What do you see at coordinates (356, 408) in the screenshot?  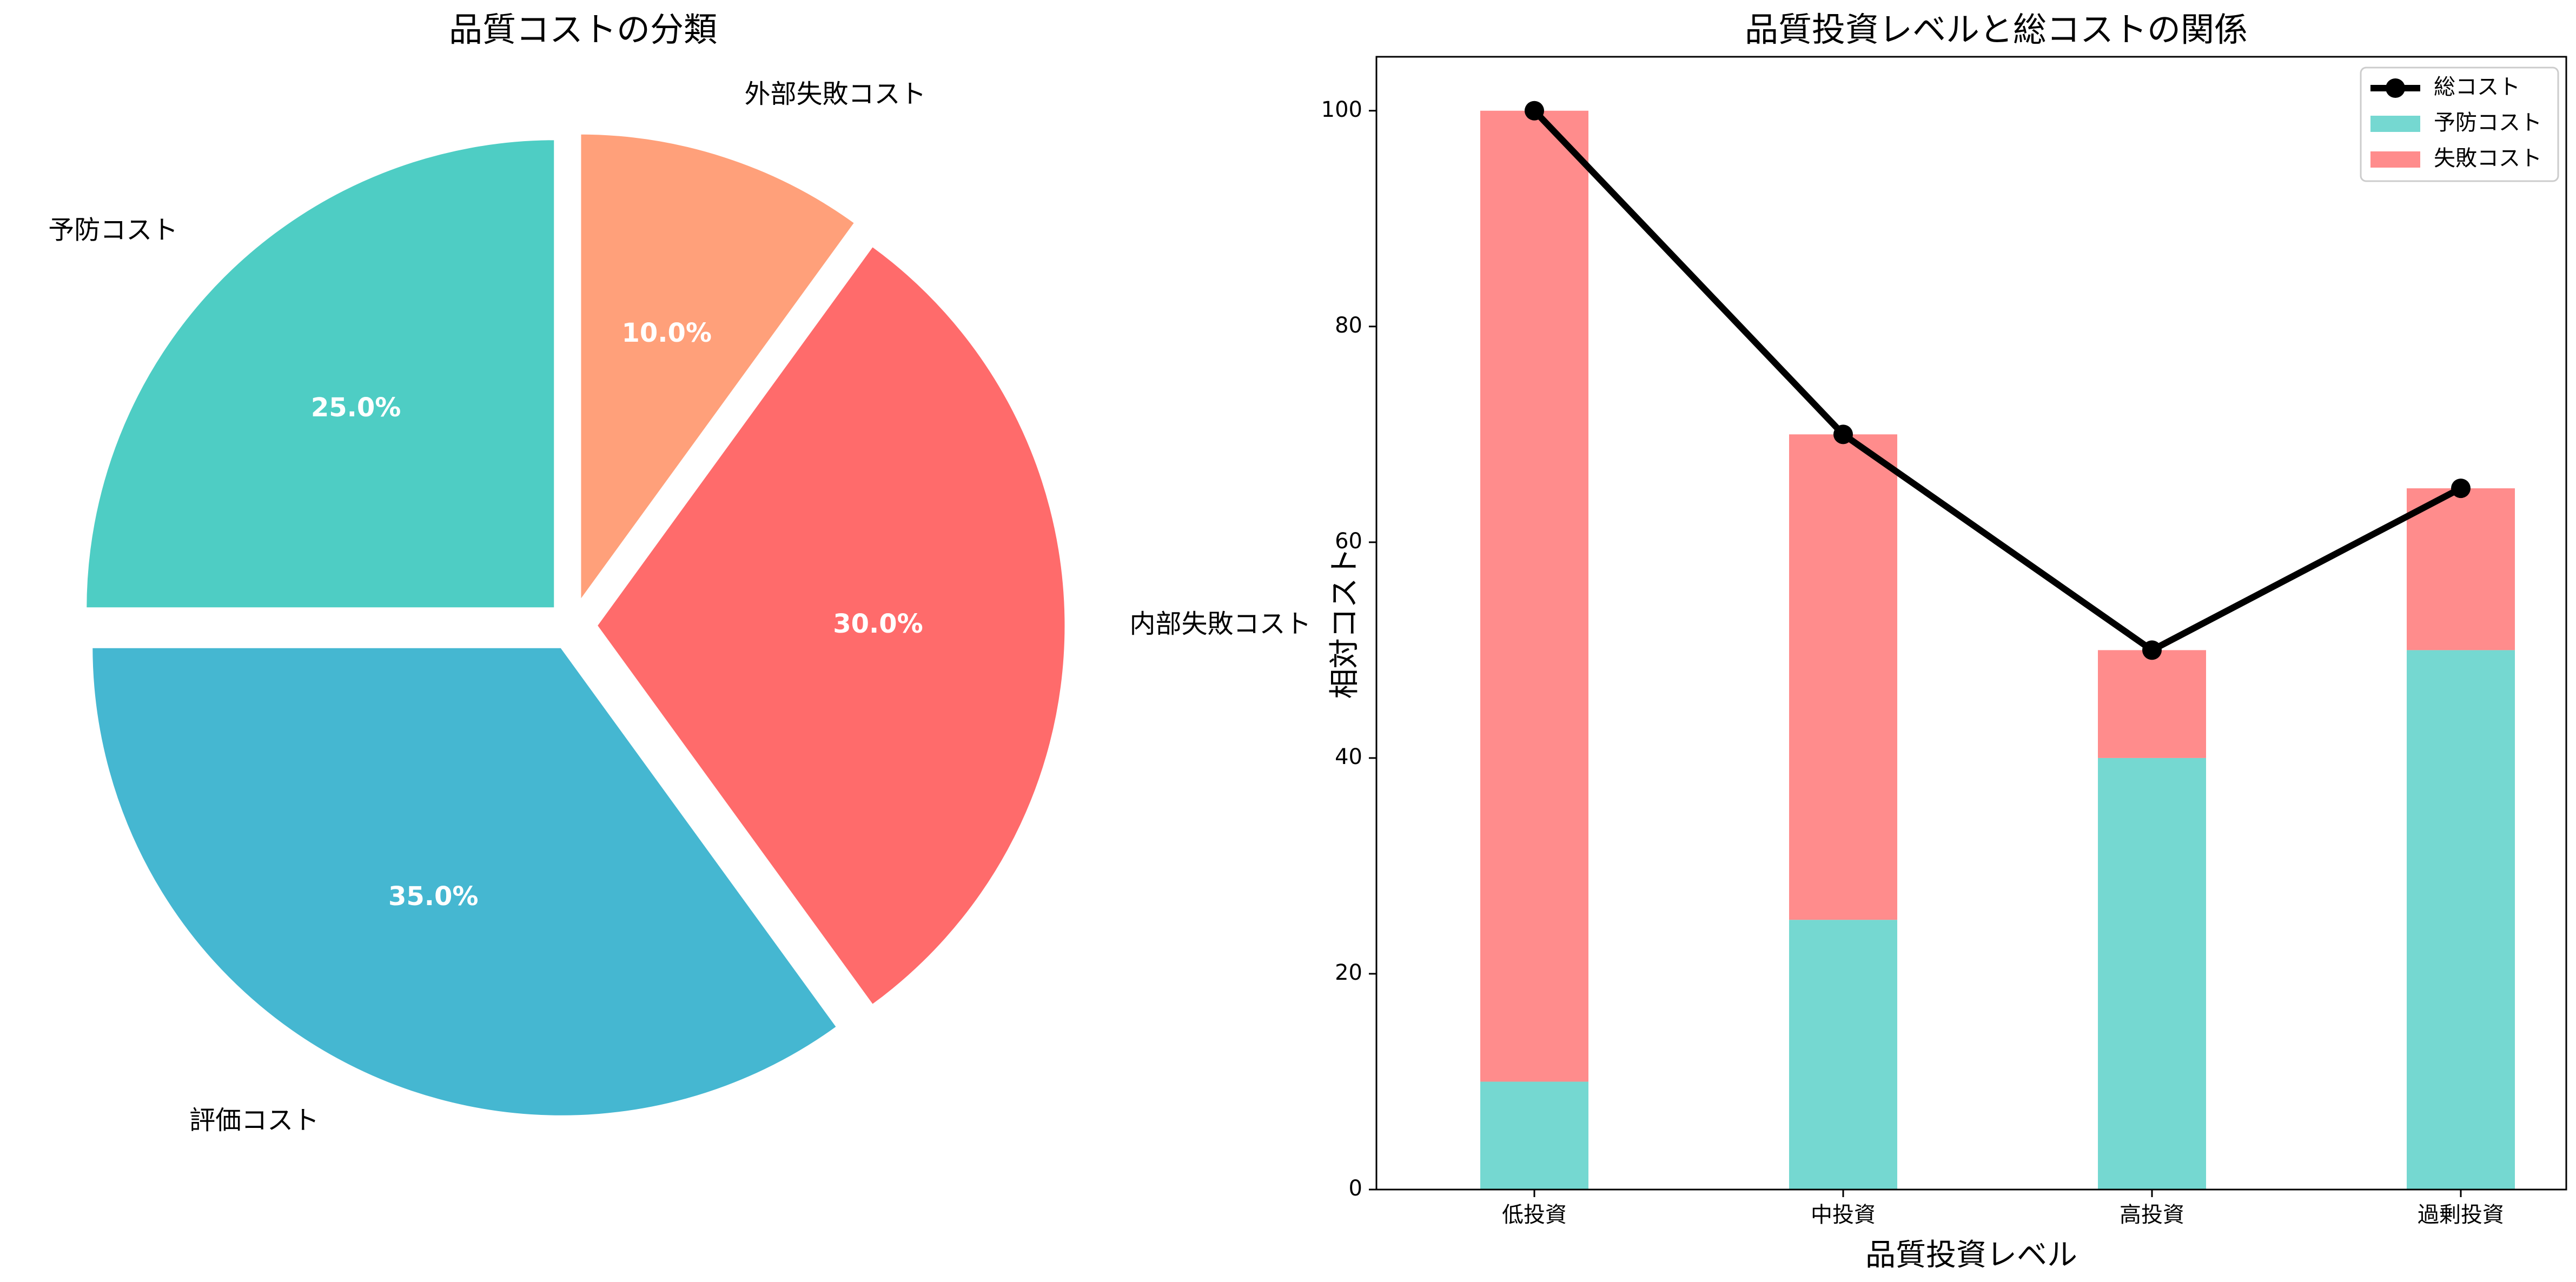 I see `pie-percent-prevention: 25.0%` at bounding box center [356, 408].